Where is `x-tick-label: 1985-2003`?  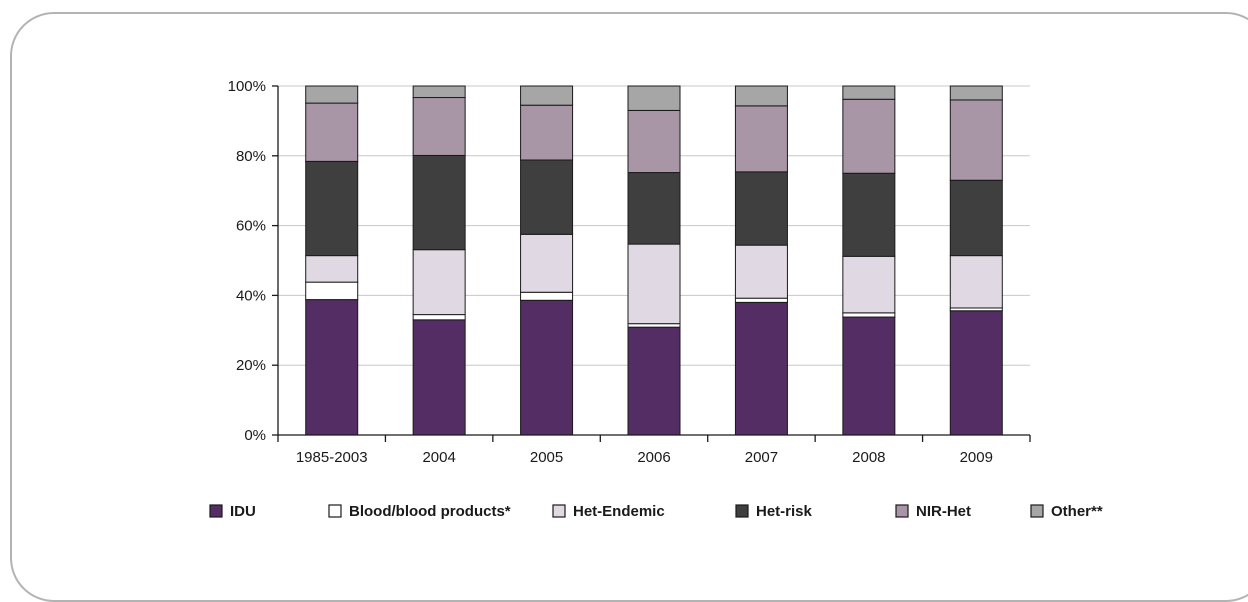
x-tick-label: 1985-2003 is located at coordinates (332, 457).